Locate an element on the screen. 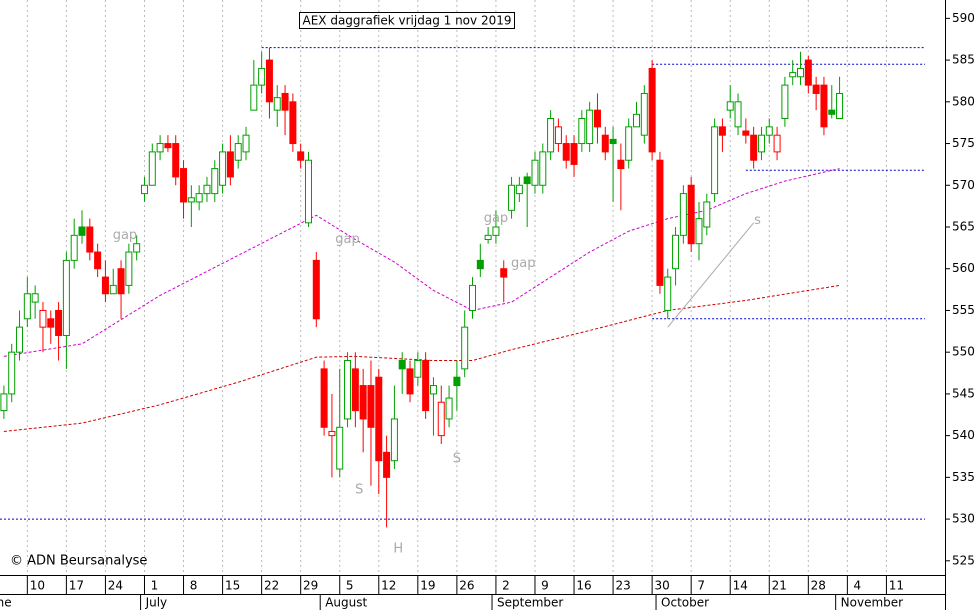 The image size is (980, 610). y-tick-label: 580 is located at coordinates (963, 101).